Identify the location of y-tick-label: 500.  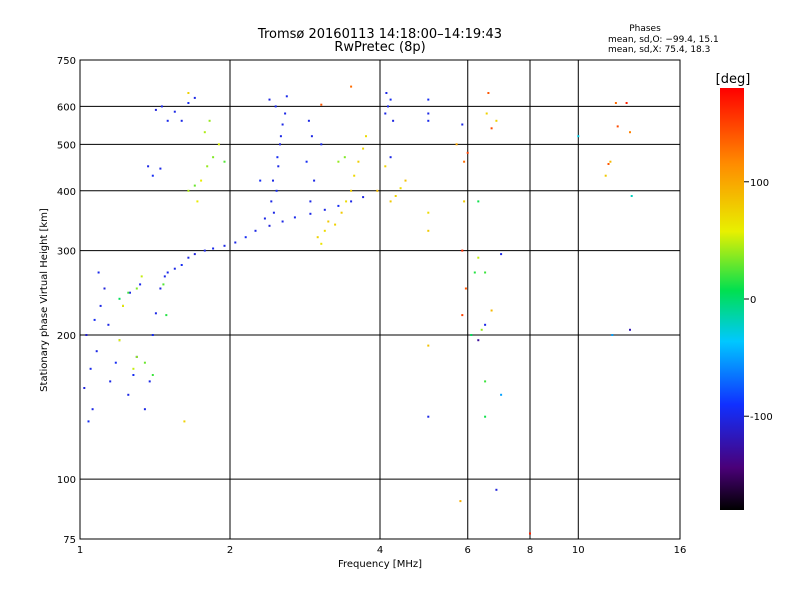
(66, 145).